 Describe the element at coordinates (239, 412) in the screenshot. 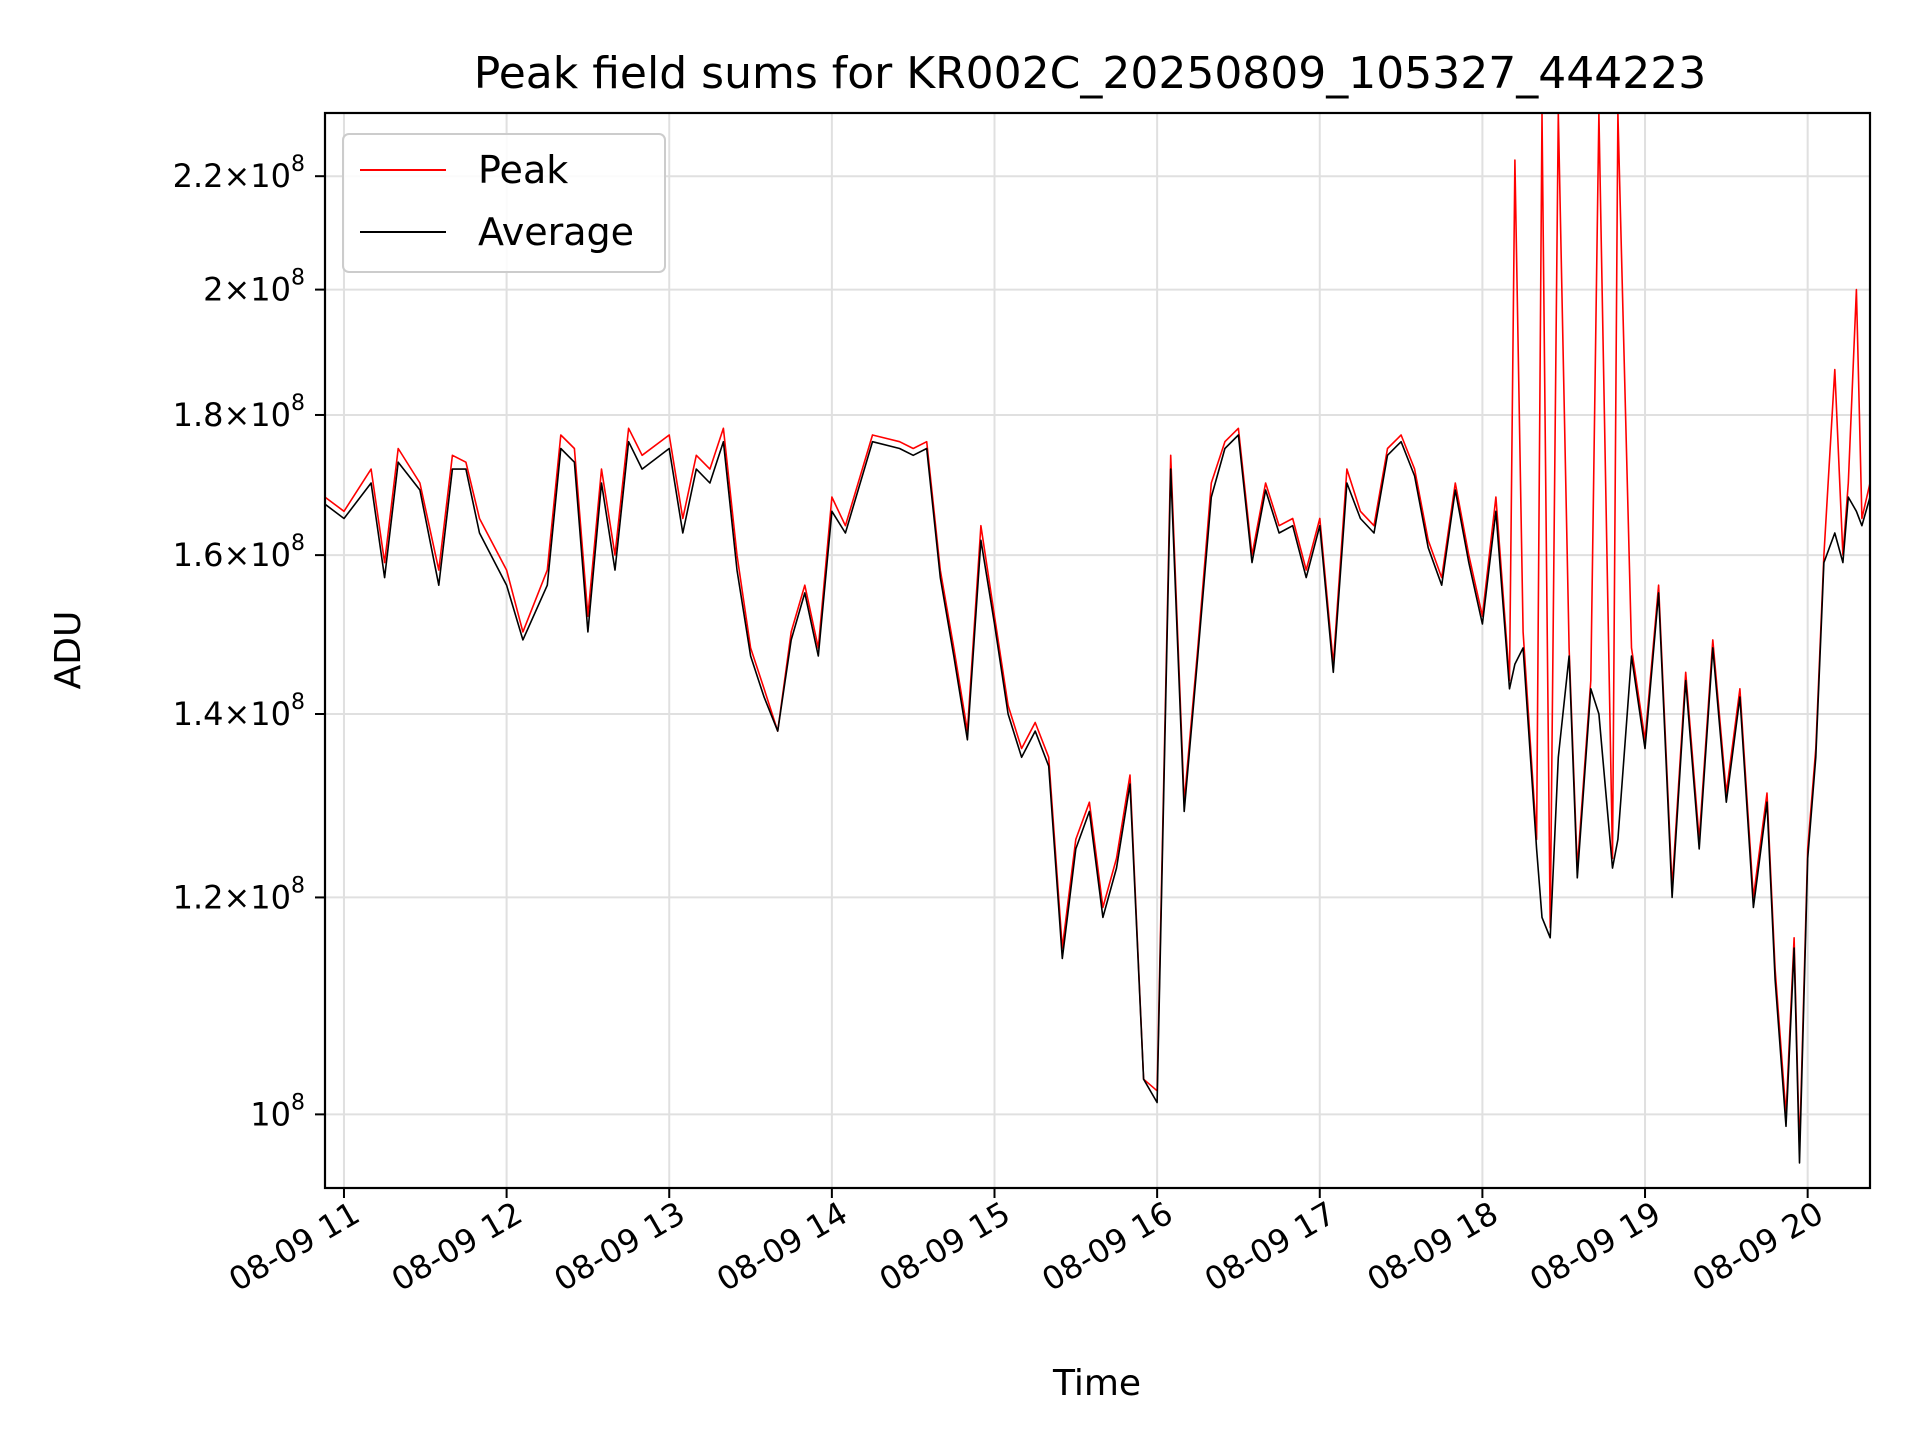

I see `y-tick-label: 1.8×108` at that location.